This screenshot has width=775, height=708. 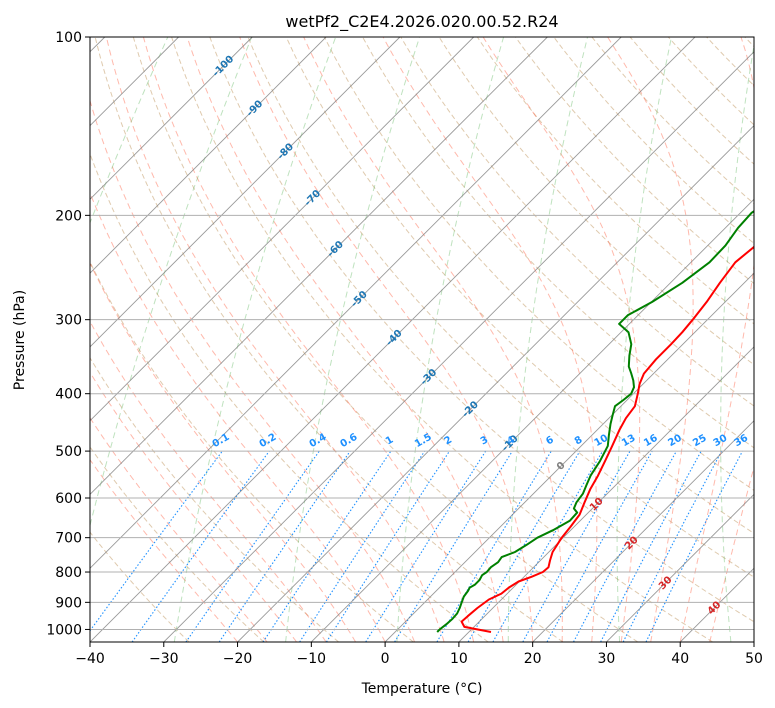 What do you see at coordinates (607, 659) in the screenshot?
I see `x-tick-label: 30` at bounding box center [607, 659].